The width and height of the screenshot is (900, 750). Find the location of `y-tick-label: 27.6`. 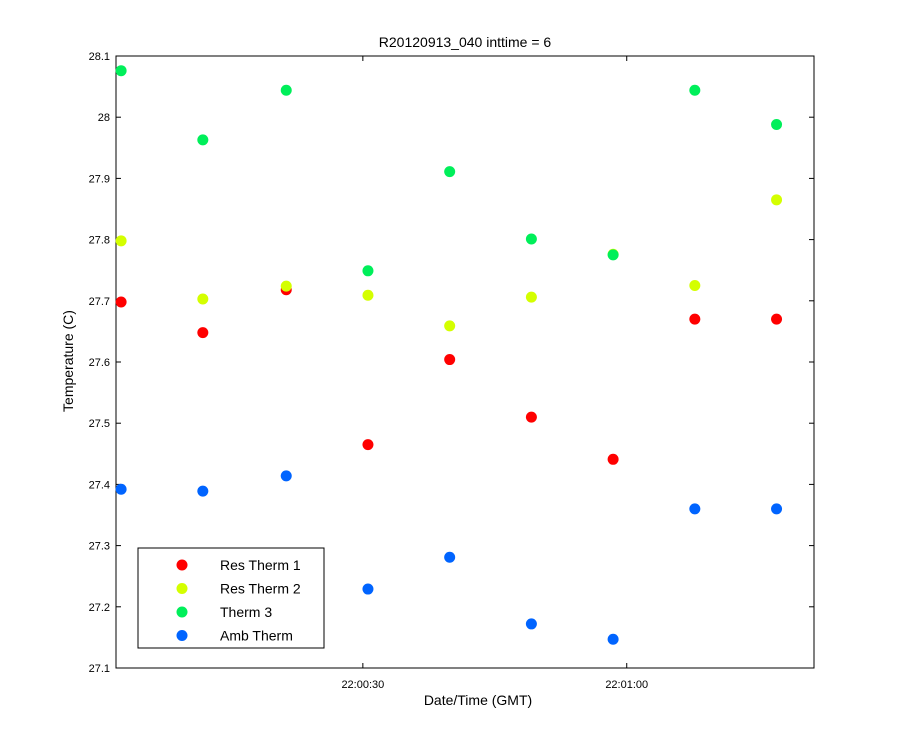

y-tick-label: 27.6 is located at coordinates (99, 363).